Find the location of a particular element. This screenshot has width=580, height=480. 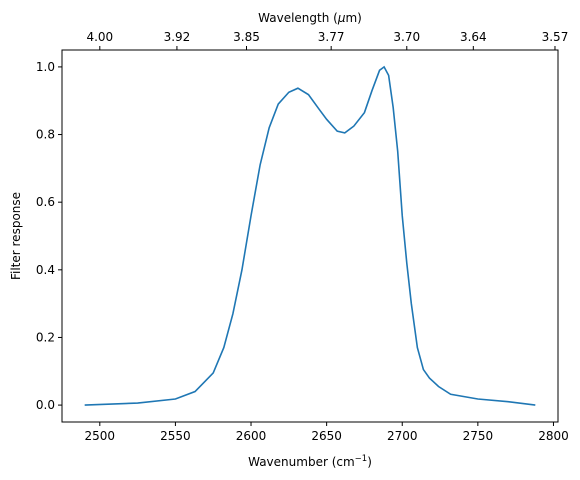

top-x-tick-label: 3.70 is located at coordinates (406, 37).